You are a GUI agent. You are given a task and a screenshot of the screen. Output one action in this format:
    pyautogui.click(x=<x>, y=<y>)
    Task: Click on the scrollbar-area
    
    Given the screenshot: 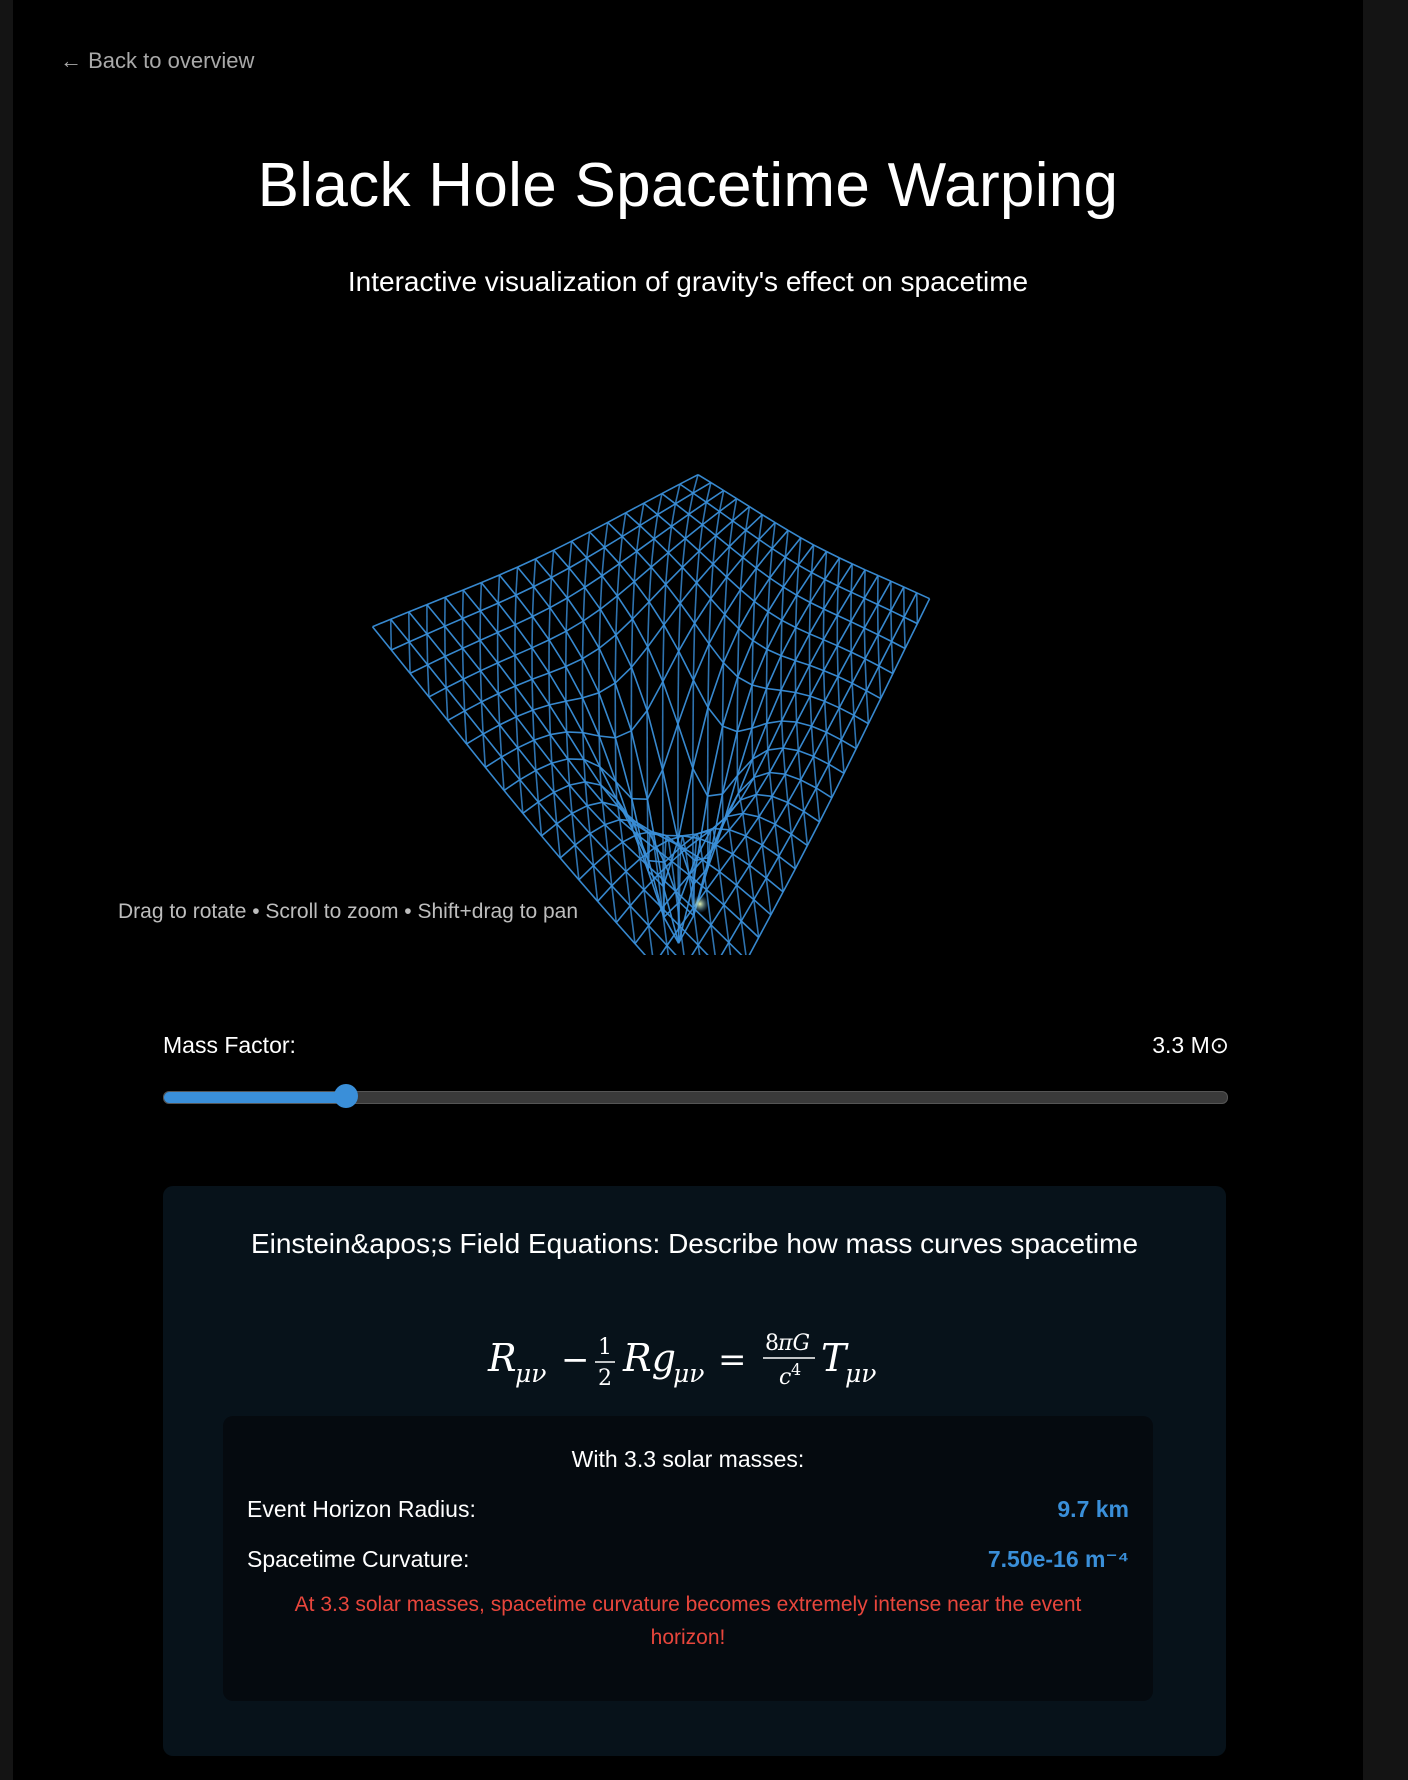 What is the action you would take?
    pyautogui.click(x=1385, y=890)
    